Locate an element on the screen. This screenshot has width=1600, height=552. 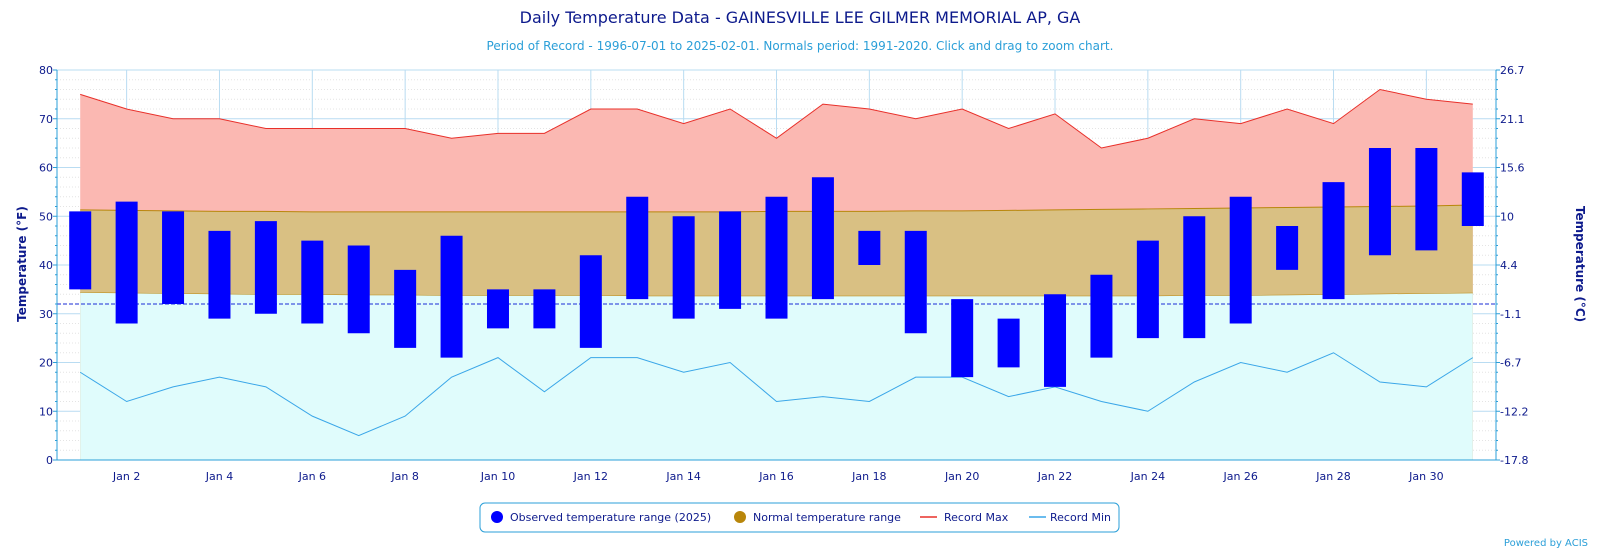
y-right-tick-label: 10 is located at coordinates (1507, 216).